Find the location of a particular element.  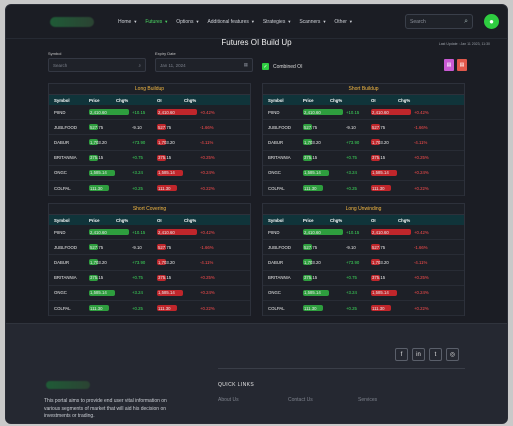

combined-oi-toggle: ✓ Combined OI is located at coordinates (282, 66).